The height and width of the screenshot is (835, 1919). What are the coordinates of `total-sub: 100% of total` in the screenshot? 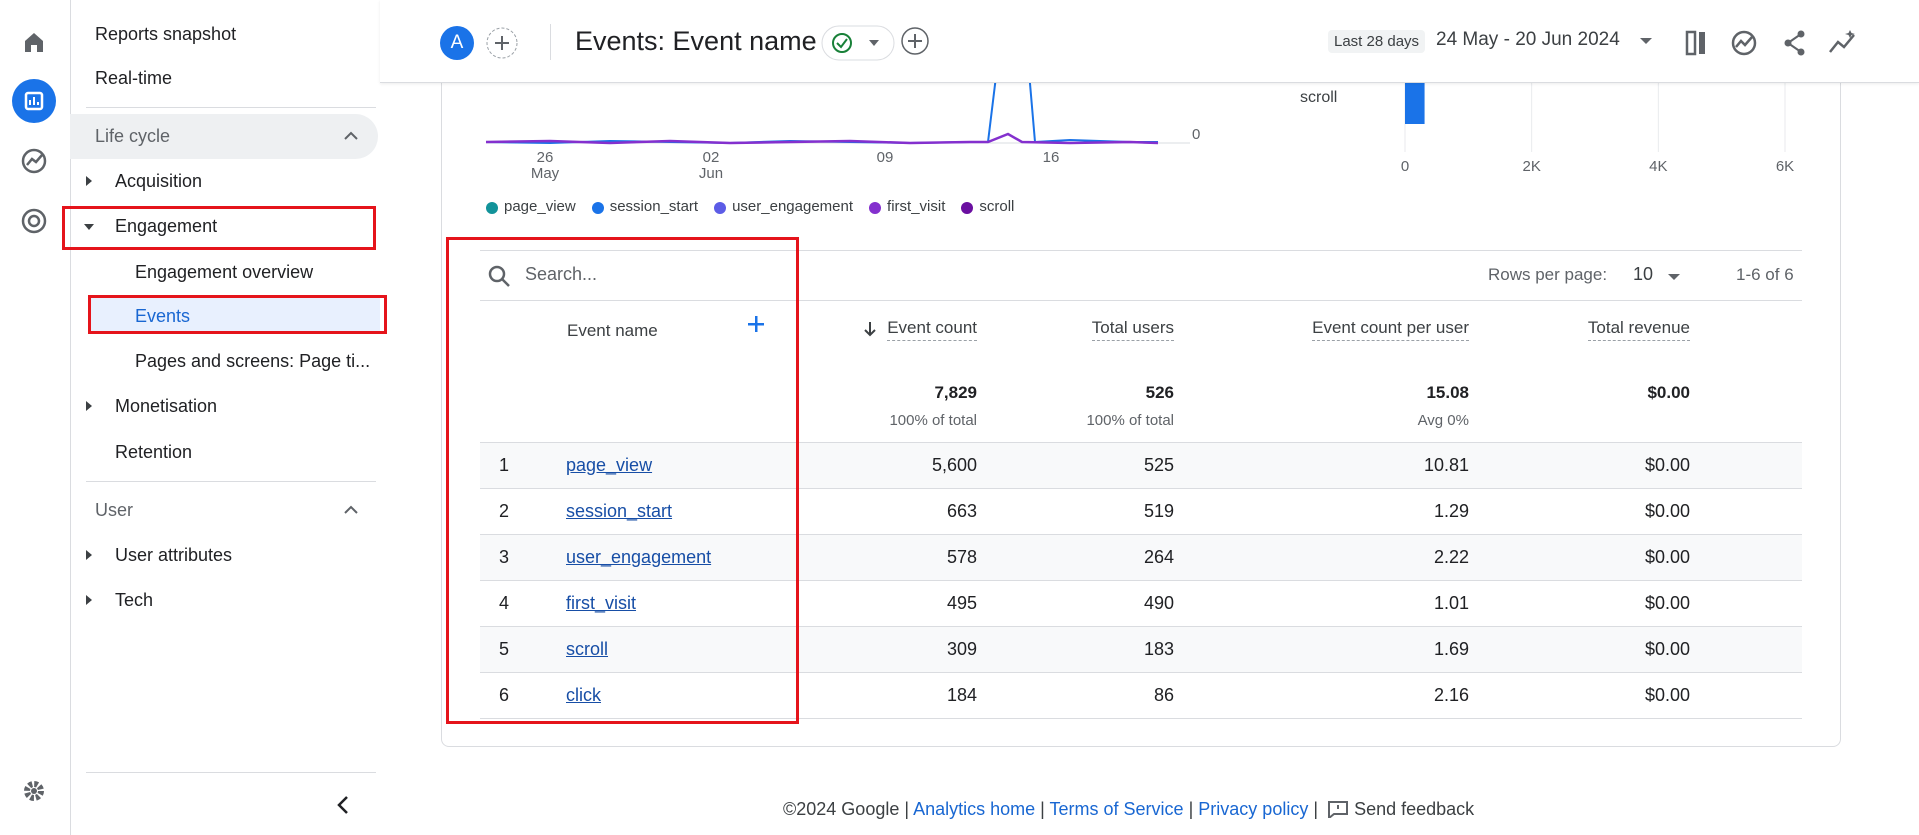 It's located at (1130, 420).